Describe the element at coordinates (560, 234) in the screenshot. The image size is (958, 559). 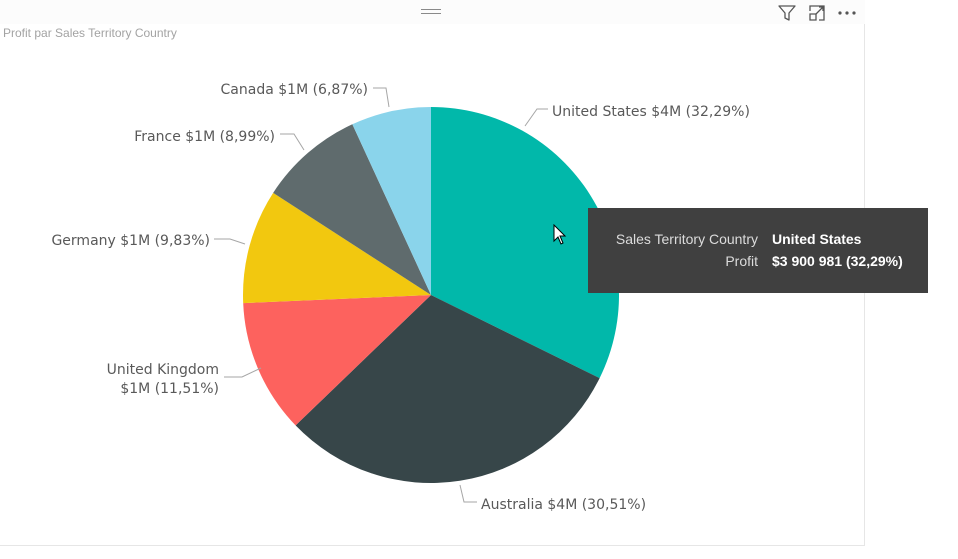
I see `mouse-cursor-icon` at that location.